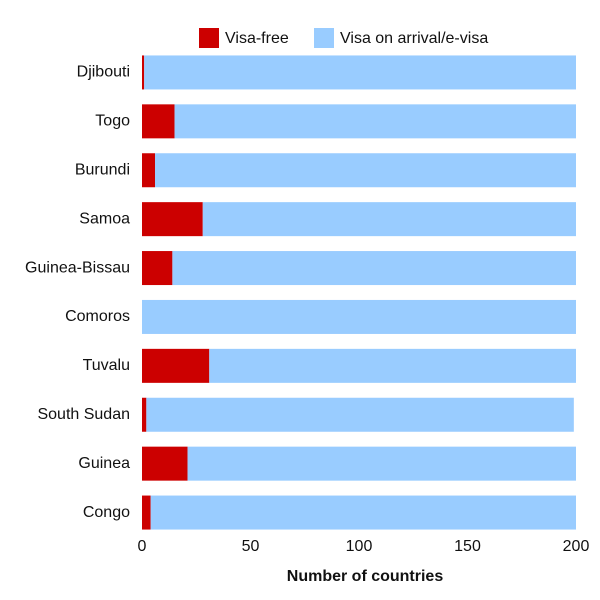 The height and width of the screenshot is (600, 600). I want to click on y-tick-label: Tuvalu, so click(106, 365).